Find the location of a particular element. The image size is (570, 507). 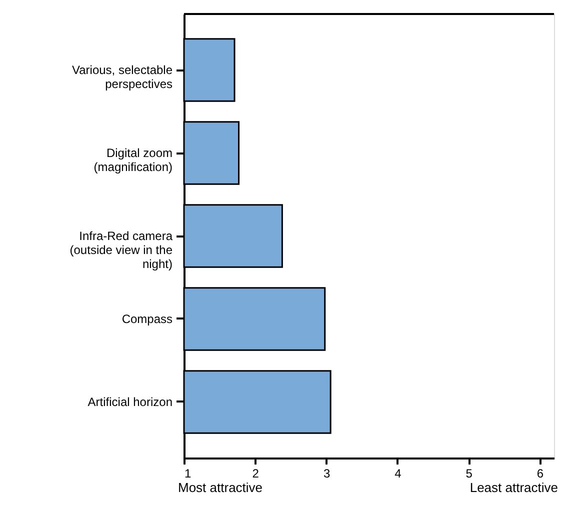

x-tick-label: 1 is located at coordinates (188, 473).